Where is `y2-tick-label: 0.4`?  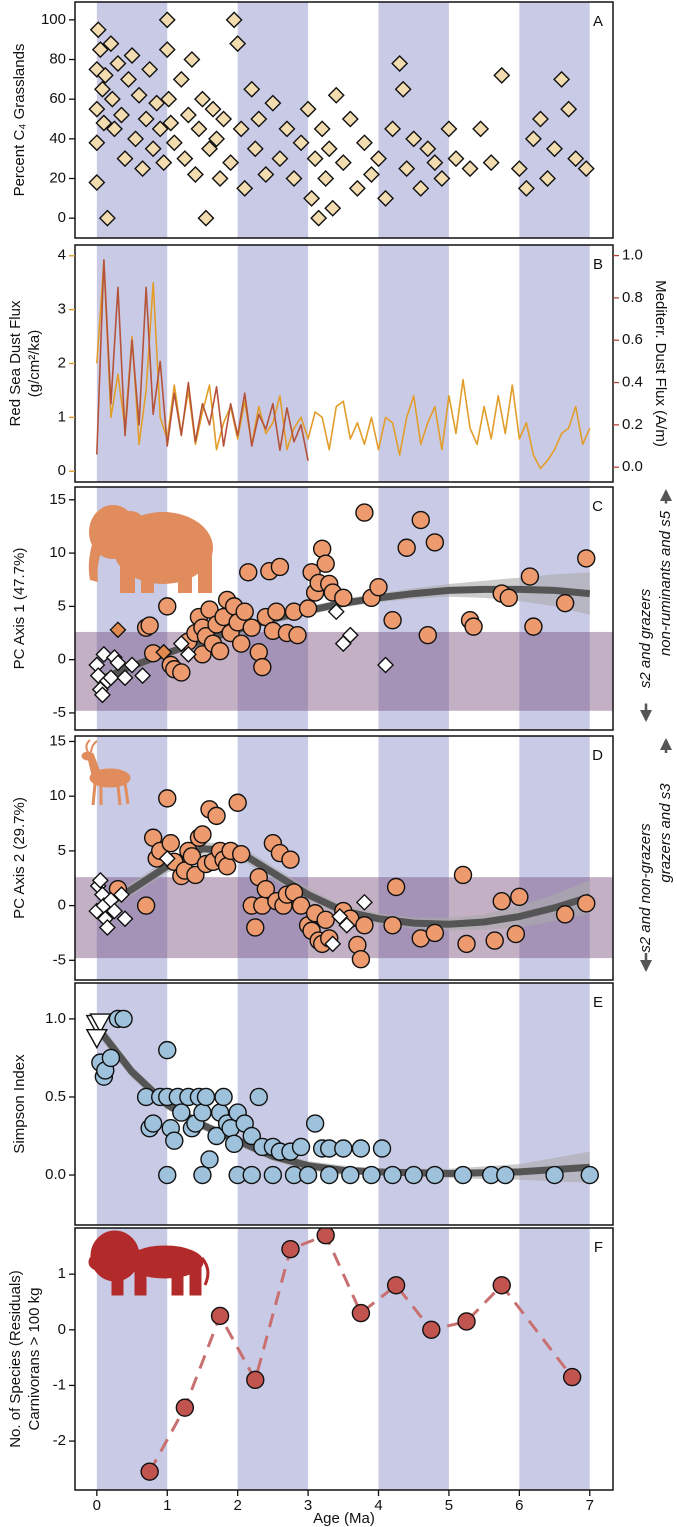 y2-tick-label: 0.4 is located at coordinates (632, 382).